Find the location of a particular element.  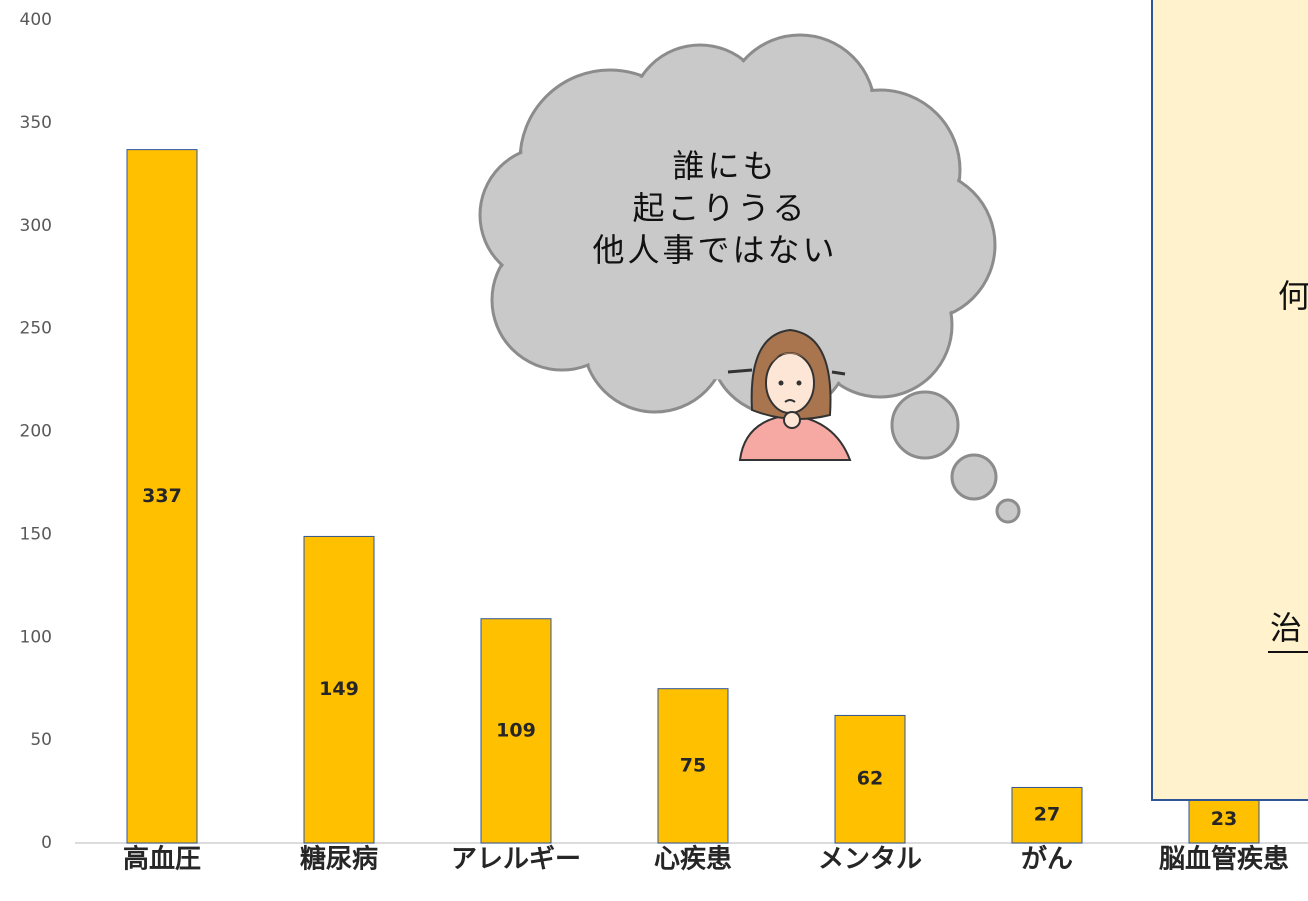

note-box is located at coordinates (1229, 400).